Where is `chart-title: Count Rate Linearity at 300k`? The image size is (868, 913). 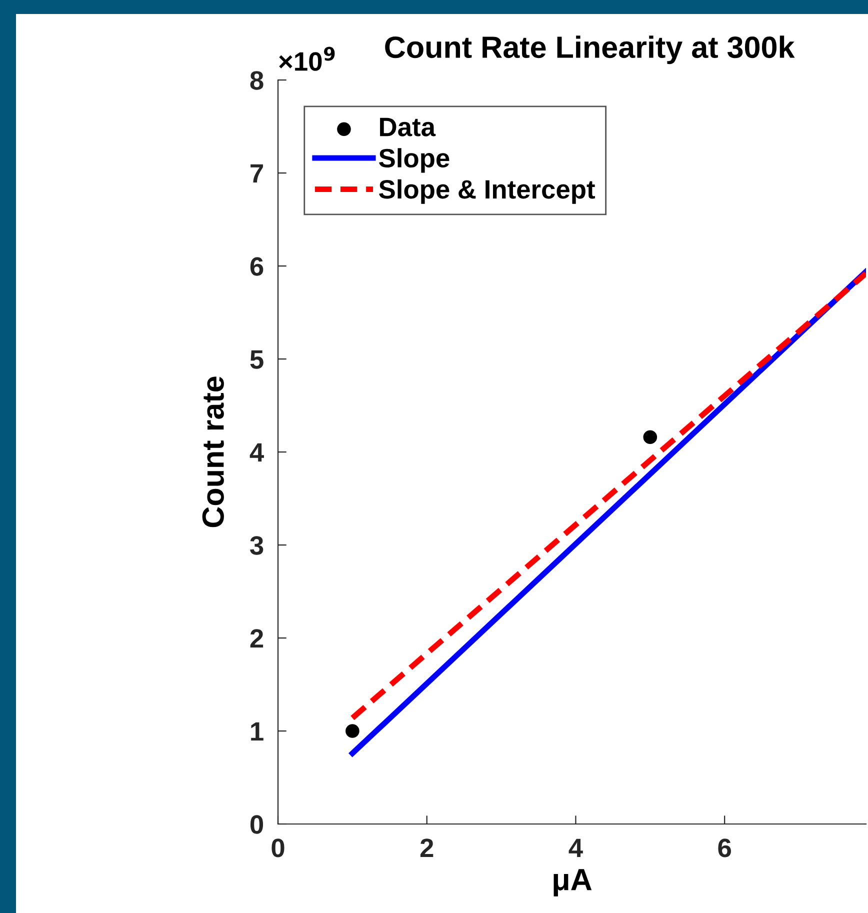 chart-title: Count Rate Linearity at 300k is located at coordinates (590, 50).